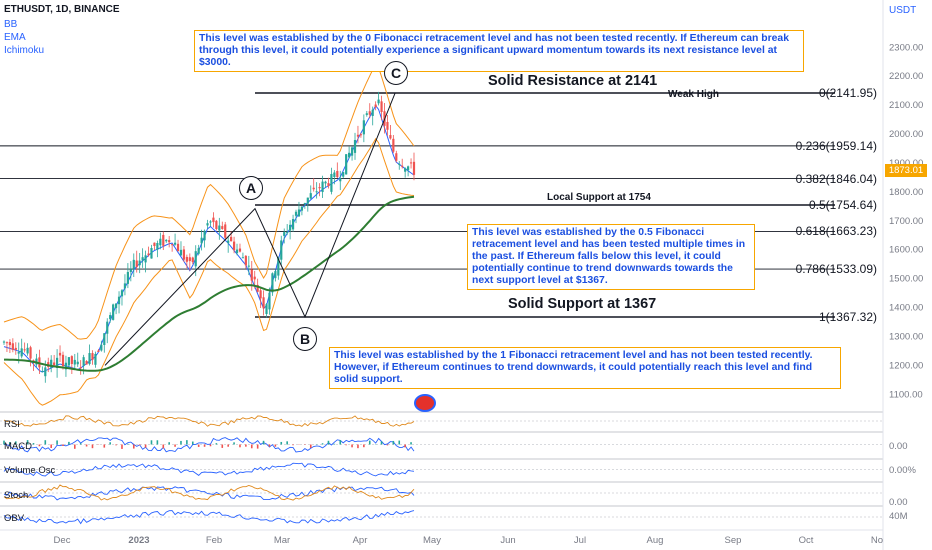 The height and width of the screenshot is (550, 932). I want to click on indicator-ema: EMA, so click(15, 37).